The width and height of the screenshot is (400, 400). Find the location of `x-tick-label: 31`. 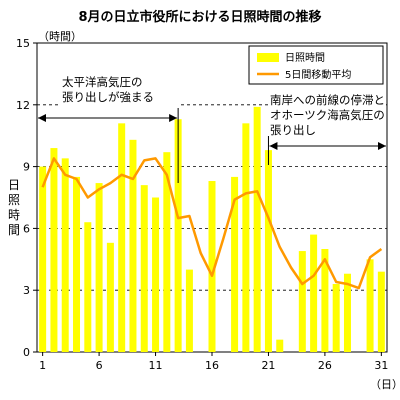

x-tick-label: 31 is located at coordinates (381, 365).